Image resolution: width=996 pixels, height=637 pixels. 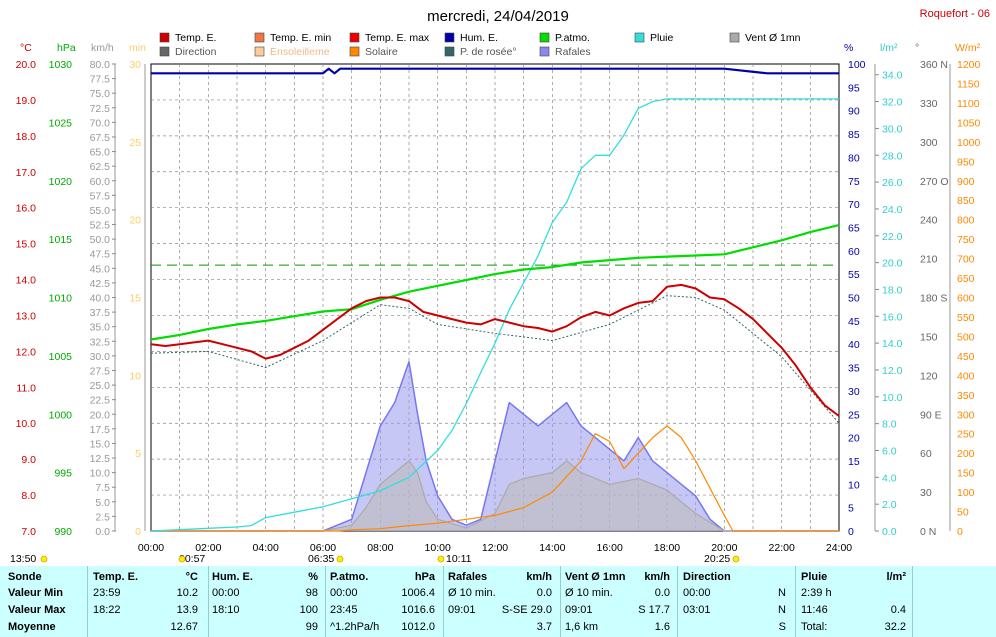 What do you see at coordinates (966, 318) in the screenshot?
I see `wm2-tick-label: 550` at bounding box center [966, 318].